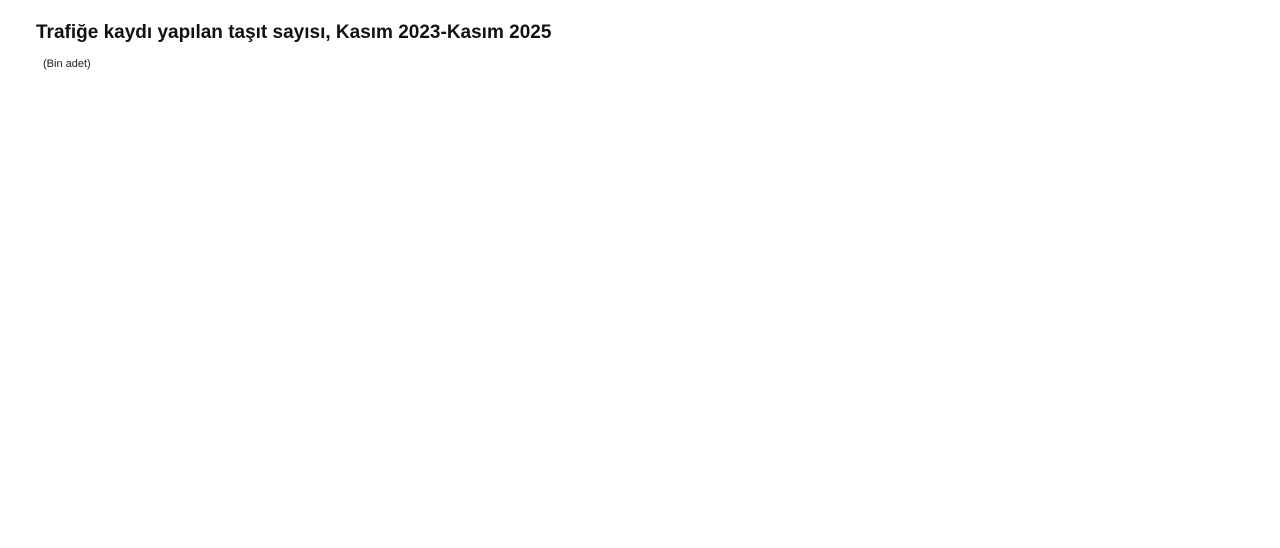 This screenshot has width=1280, height=548. Describe the element at coordinates (467, 459) in the screenshot. I see `x-tick-label: 07` at that location.